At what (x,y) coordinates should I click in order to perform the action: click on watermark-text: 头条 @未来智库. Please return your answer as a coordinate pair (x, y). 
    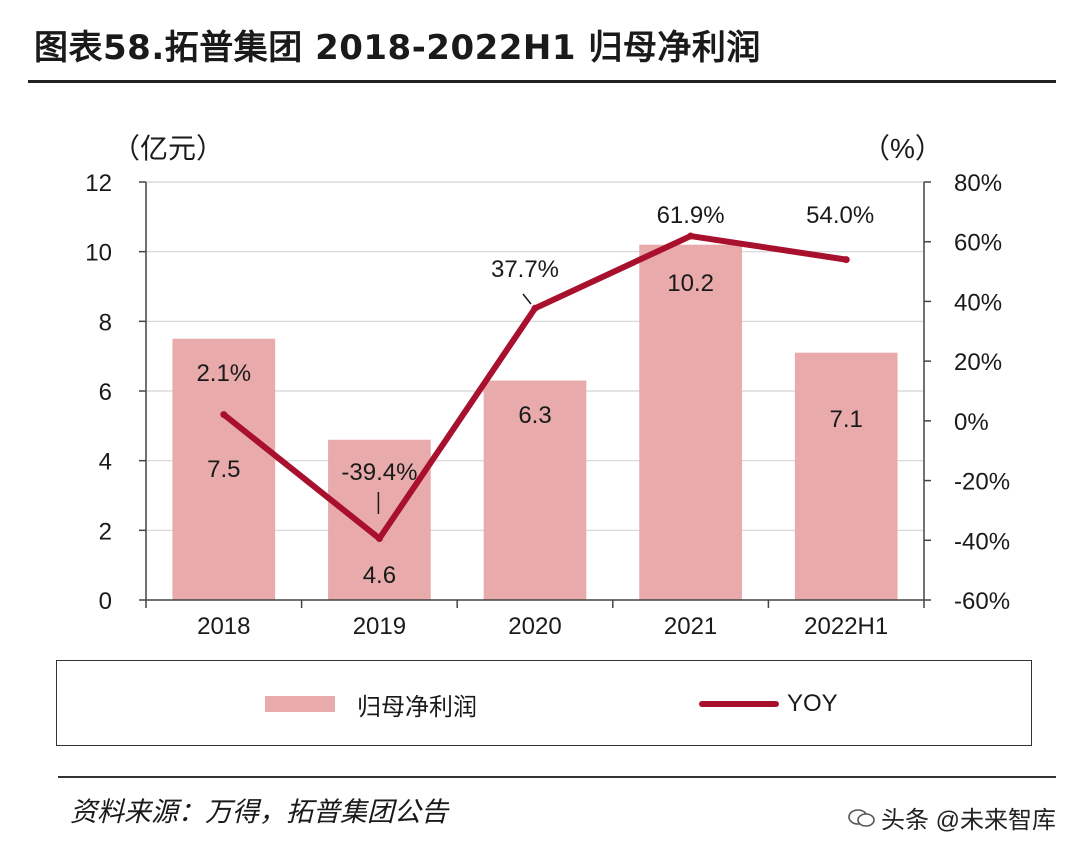
    Looking at the image, I should click on (968, 820).